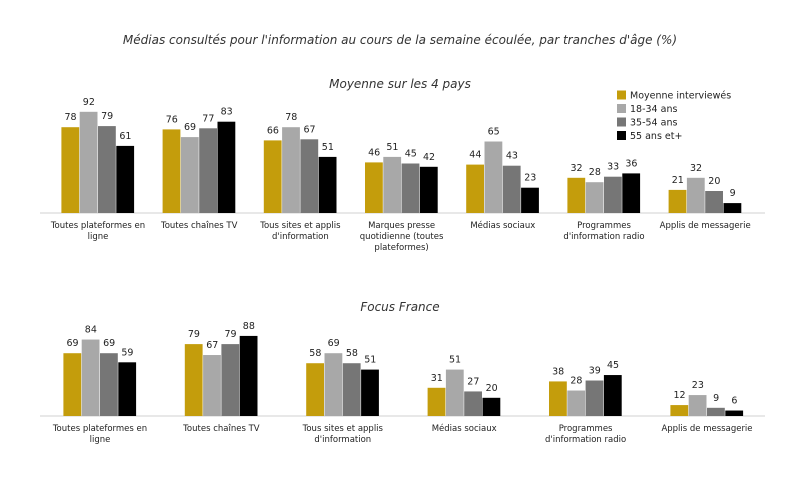 This screenshot has width=800, height=479. What do you see at coordinates (400, 84) in the screenshot?
I see `chart-subtitle: Moyenne sur les 4 pays` at bounding box center [400, 84].